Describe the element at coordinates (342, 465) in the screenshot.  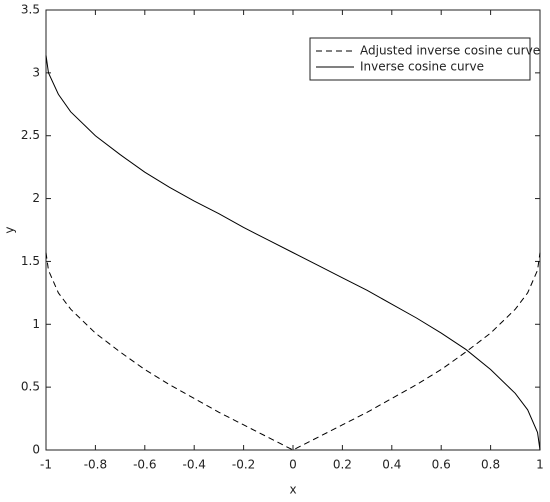
I see `x-tick-label: 0.2` at that location.